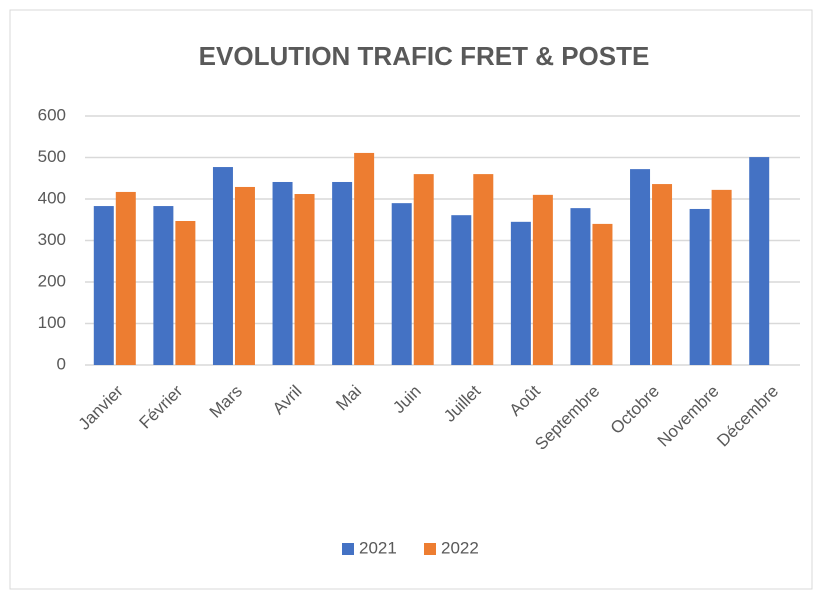  What do you see at coordinates (424, 56) in the screenshot?
I see `chart-title: EVOLUTION TRAFIC FRET & POSTE` at bounding box center [424, 56].